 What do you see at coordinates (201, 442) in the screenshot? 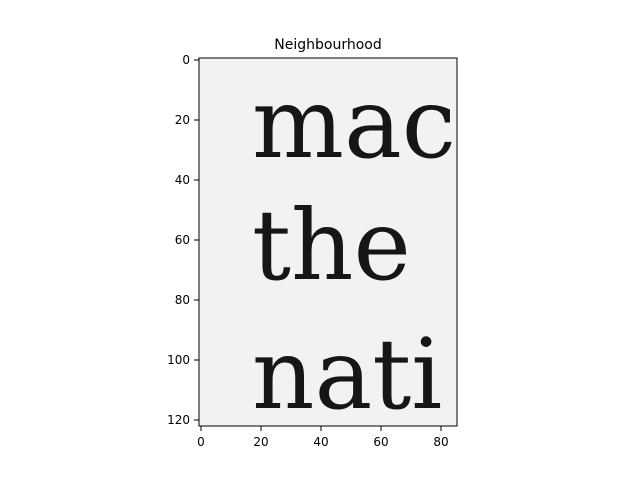
I see `x-tick-label: 0` at bounding box center [201, 442].